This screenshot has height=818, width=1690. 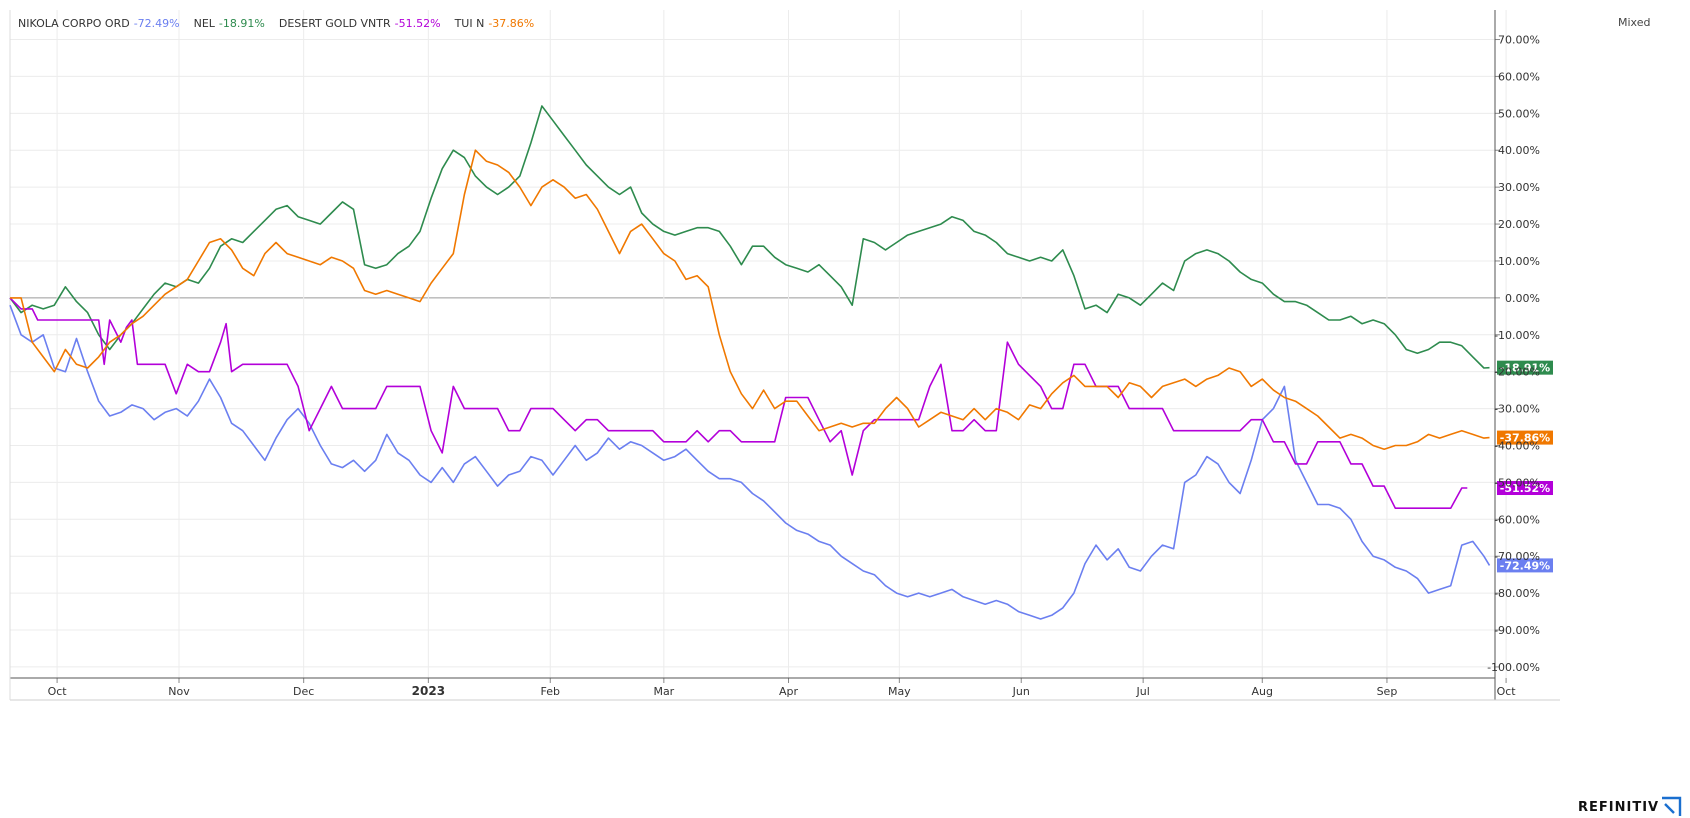 I want to click on y-tick-label: -80.00%, so click(x=1517, y=593).